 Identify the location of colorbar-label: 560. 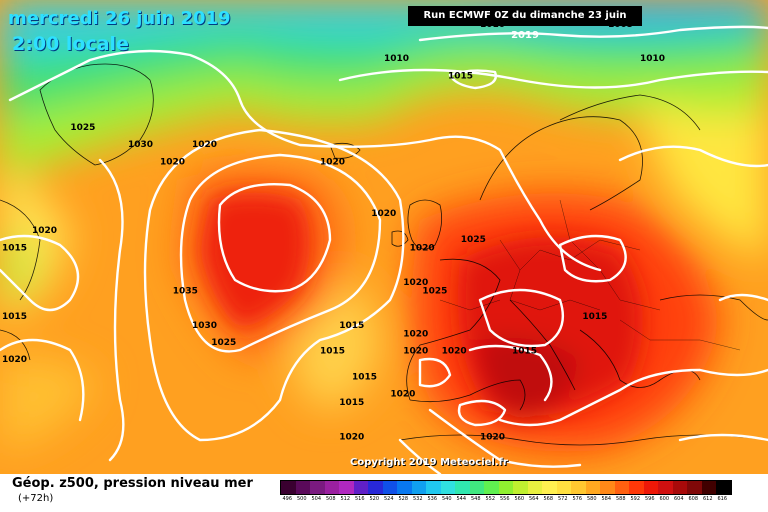
(519, 499).